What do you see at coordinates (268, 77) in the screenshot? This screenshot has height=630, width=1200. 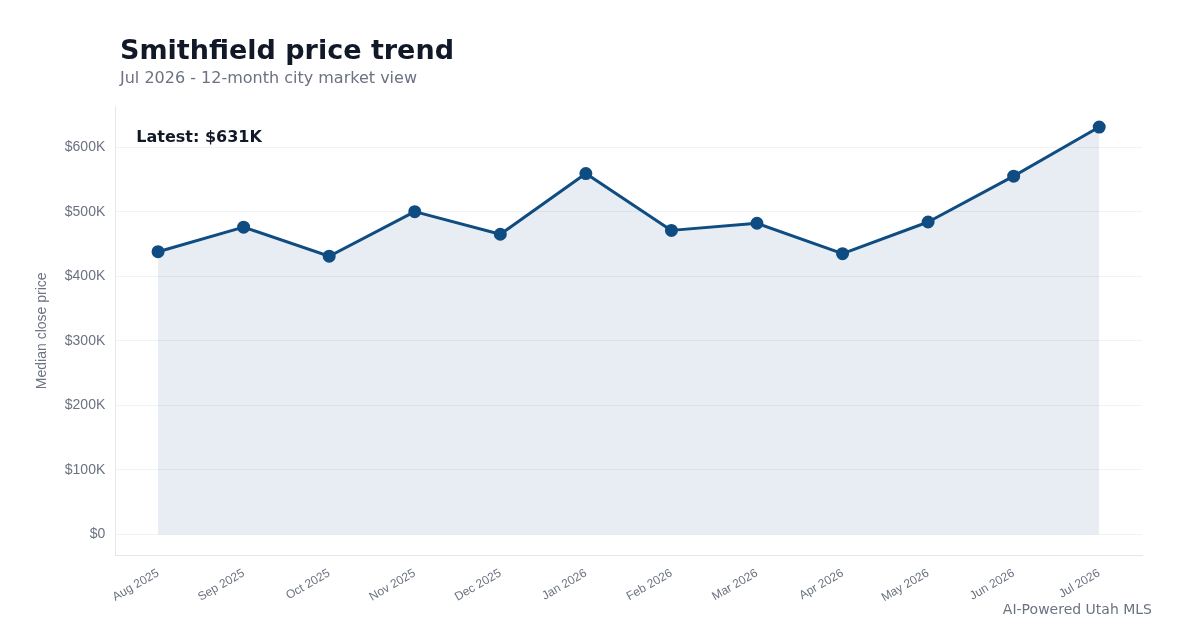 I see `chart-subtitle: Jul 2026 - 12-month city market view` at bounding box center [268, 77].